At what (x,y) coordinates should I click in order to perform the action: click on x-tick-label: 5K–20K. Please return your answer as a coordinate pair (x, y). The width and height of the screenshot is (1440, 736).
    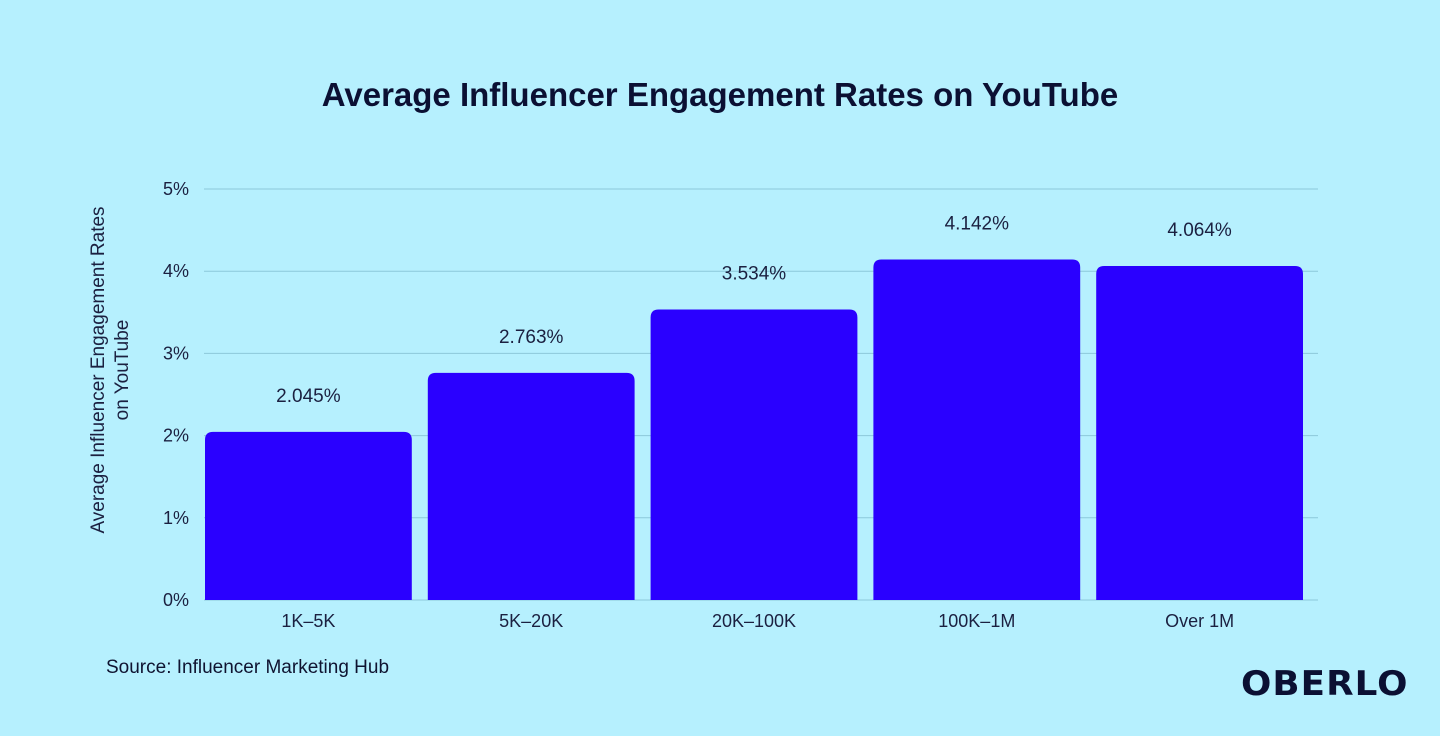
    Looking at the image, I should click on (531, 621).